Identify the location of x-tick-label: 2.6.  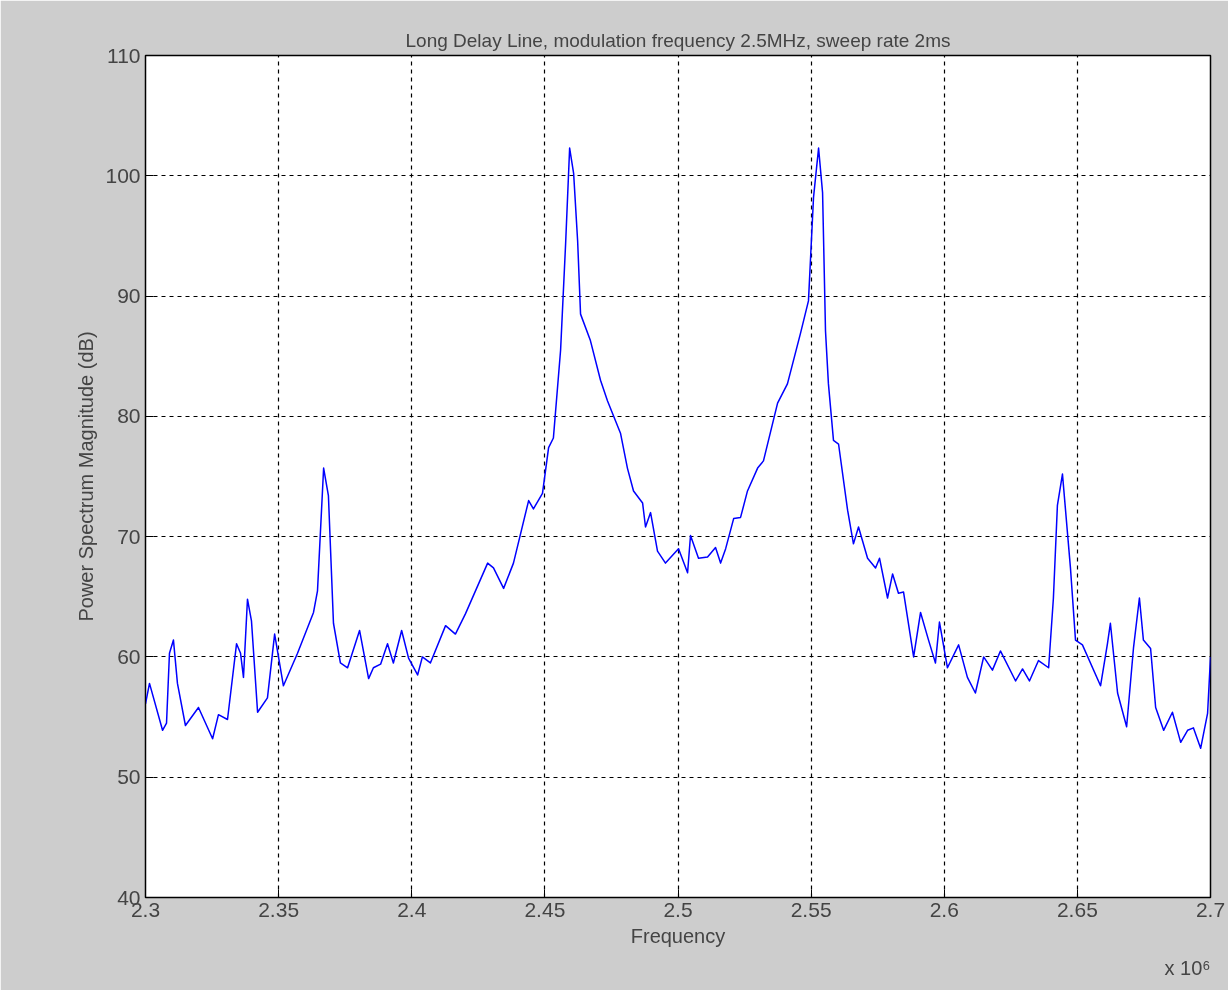
(944, 909).